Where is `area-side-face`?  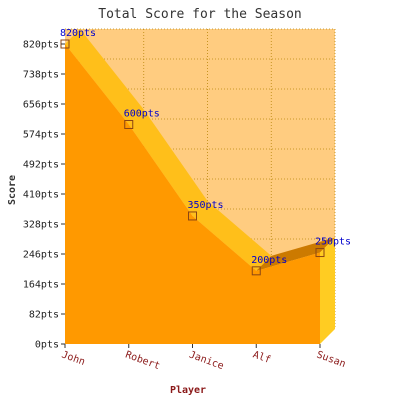 area-side-face is located at coordinates (327, 290).